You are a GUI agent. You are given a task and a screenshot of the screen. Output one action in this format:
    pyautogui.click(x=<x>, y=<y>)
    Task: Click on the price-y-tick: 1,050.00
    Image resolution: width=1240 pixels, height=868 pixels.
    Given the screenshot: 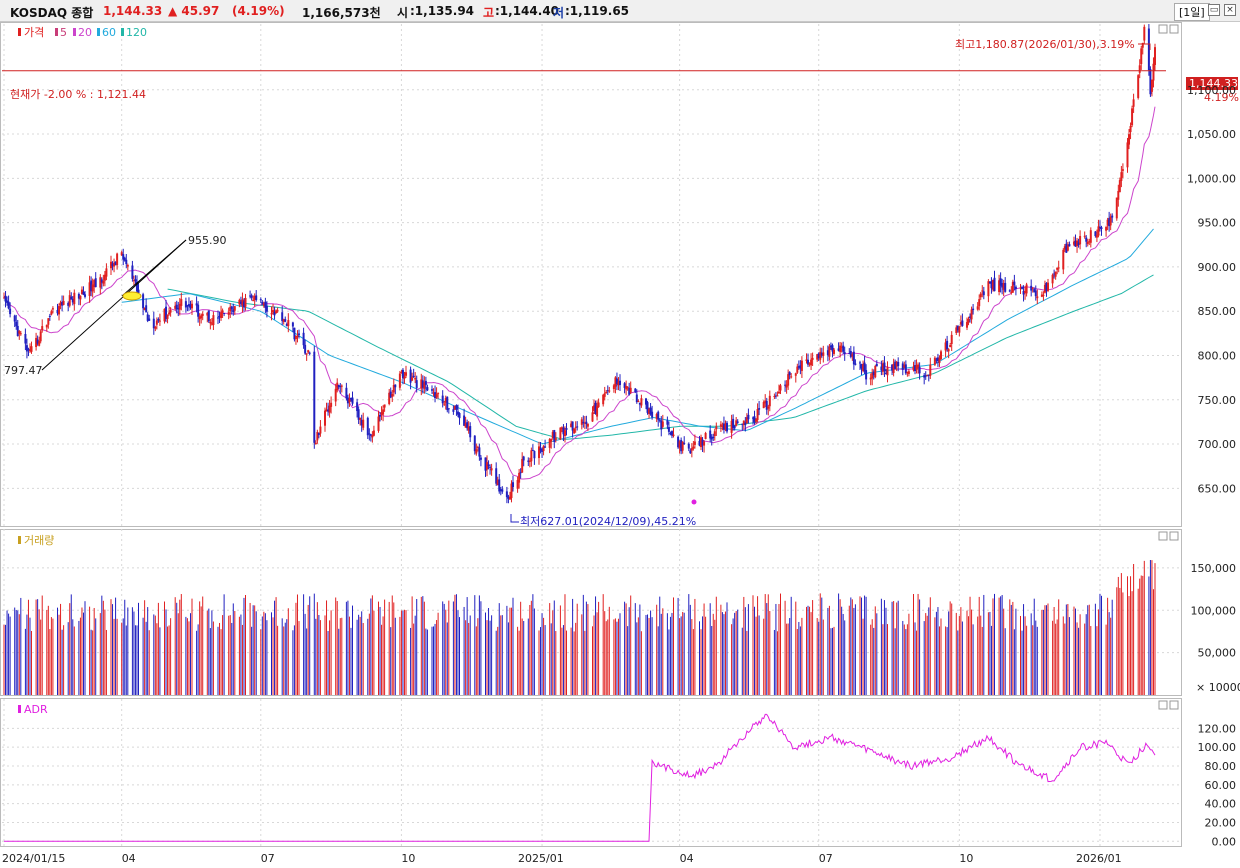 What is the action you would take?
    pyautogui.click(x=1211, y=134)
    